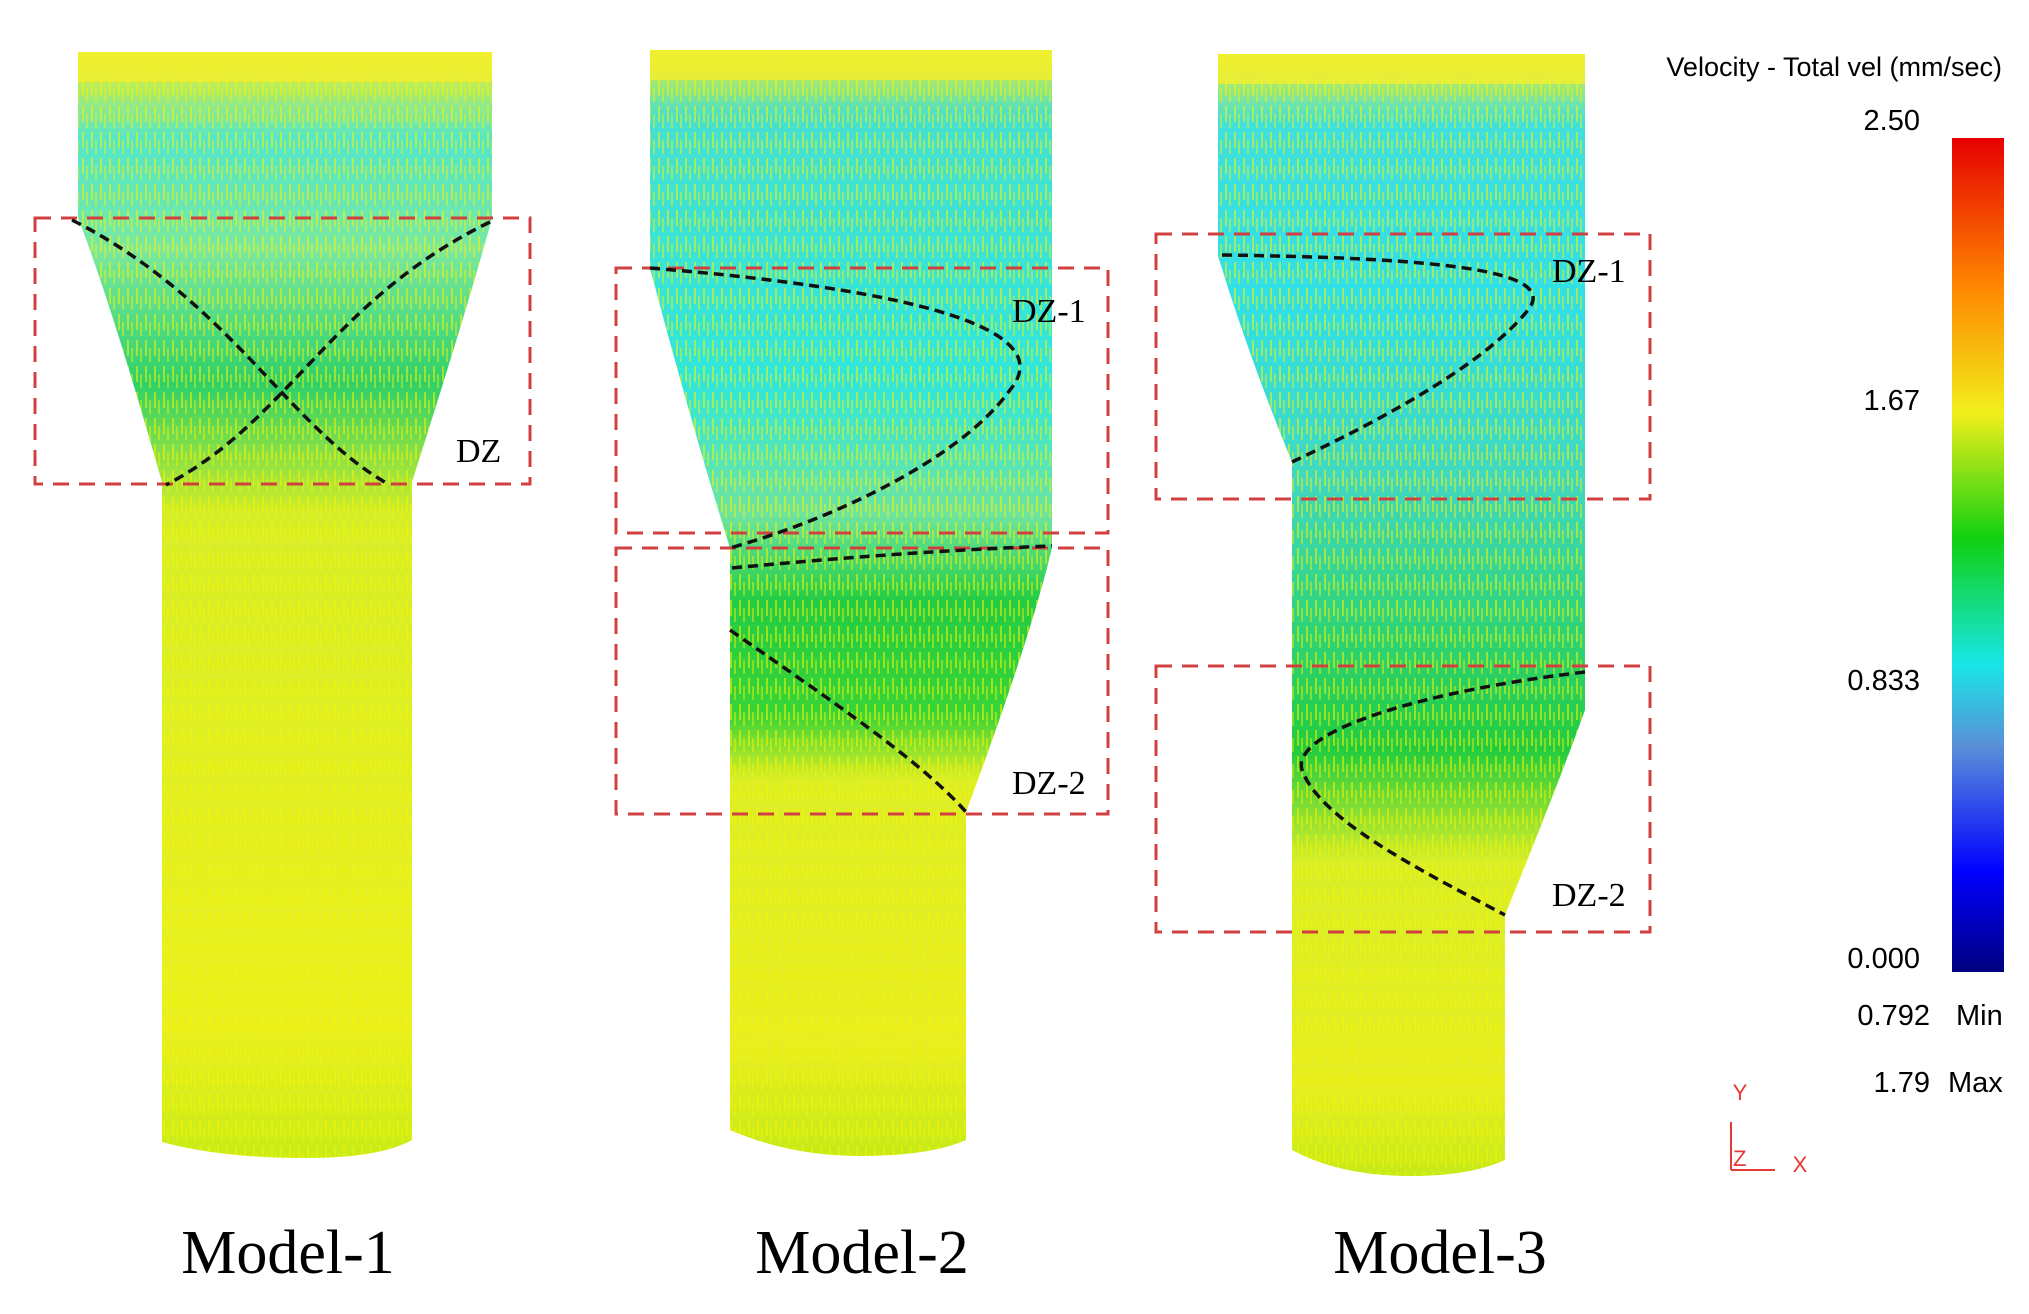 This screenshot has height=1314, width=2029. Describe the element at coordinates (1769, 1128) in the screenshot. I see `axis-triad: Y Z X` at that location.